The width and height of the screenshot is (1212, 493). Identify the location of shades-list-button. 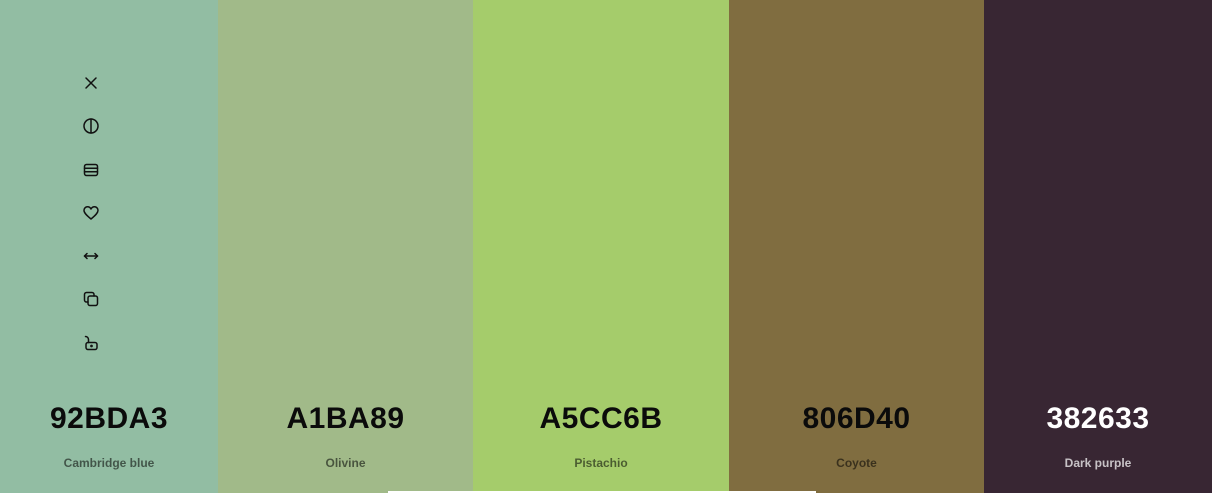
(91, 170).